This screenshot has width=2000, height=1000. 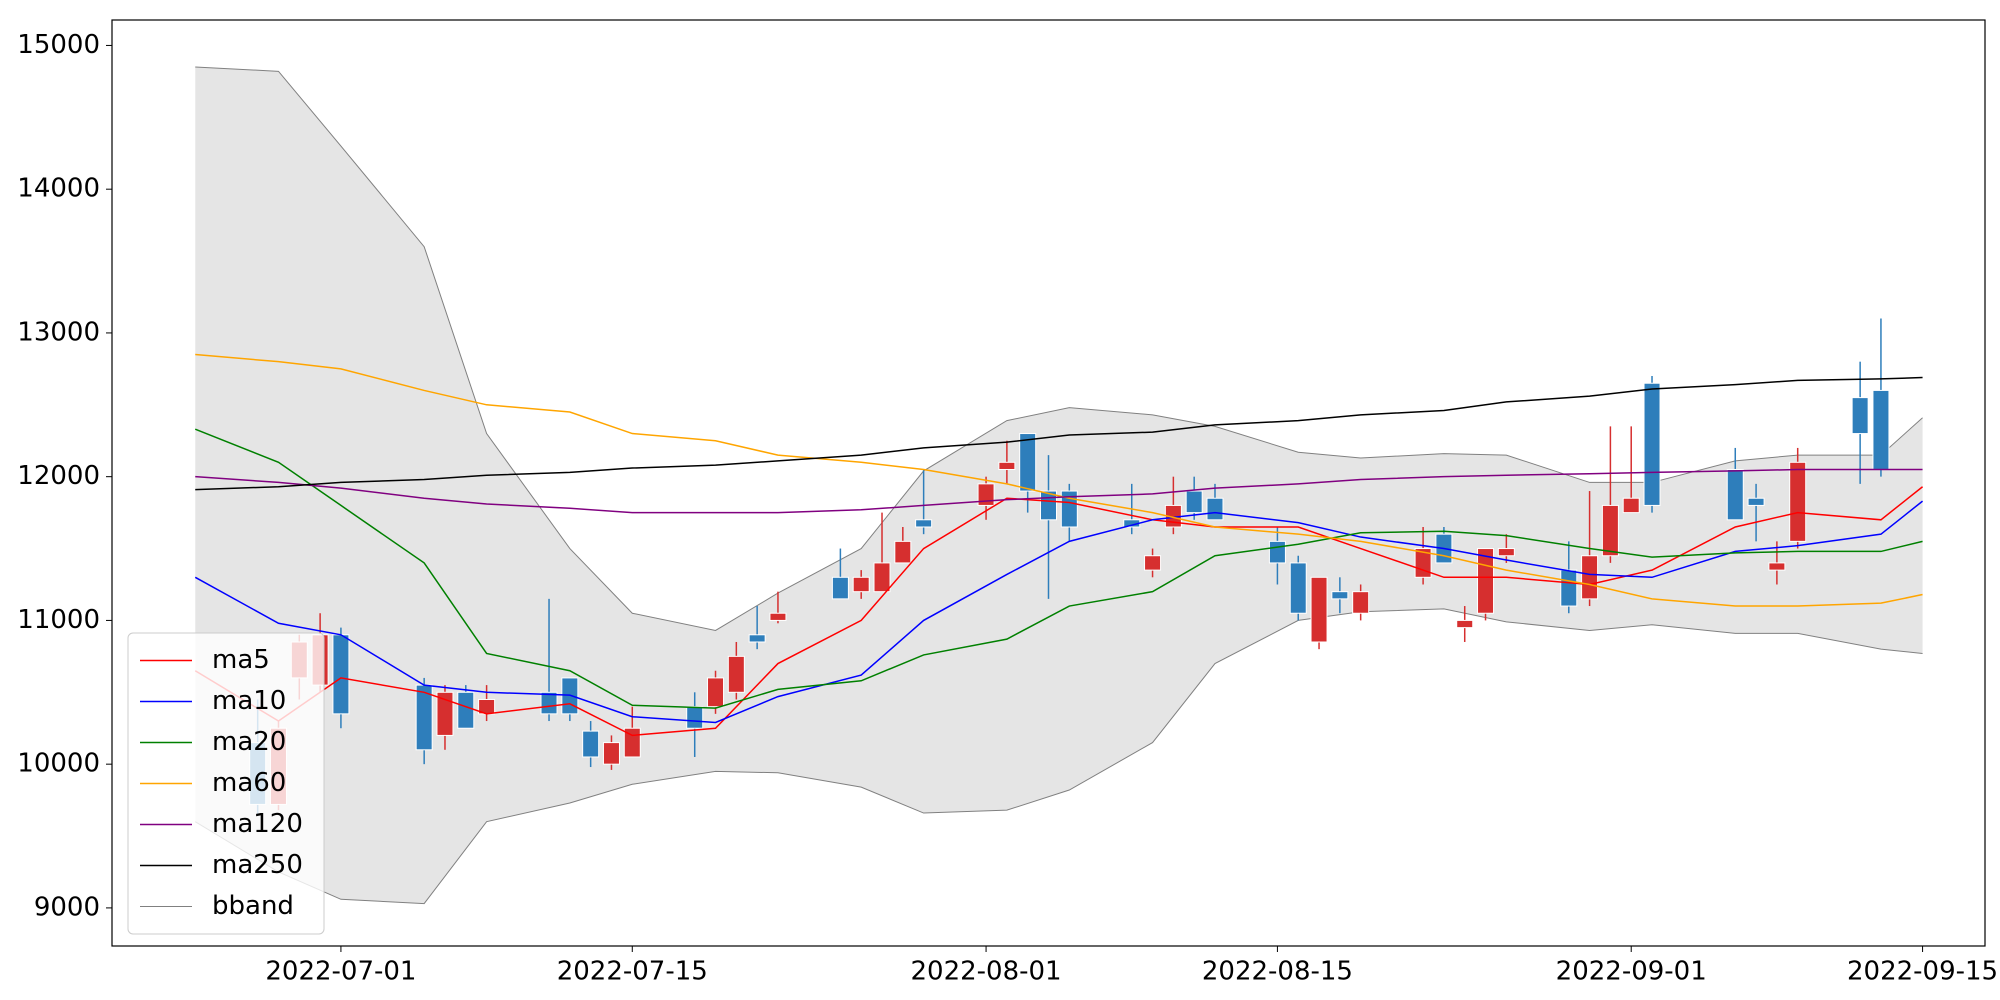 I want to click on legend-box, so click(x=226, y=783).